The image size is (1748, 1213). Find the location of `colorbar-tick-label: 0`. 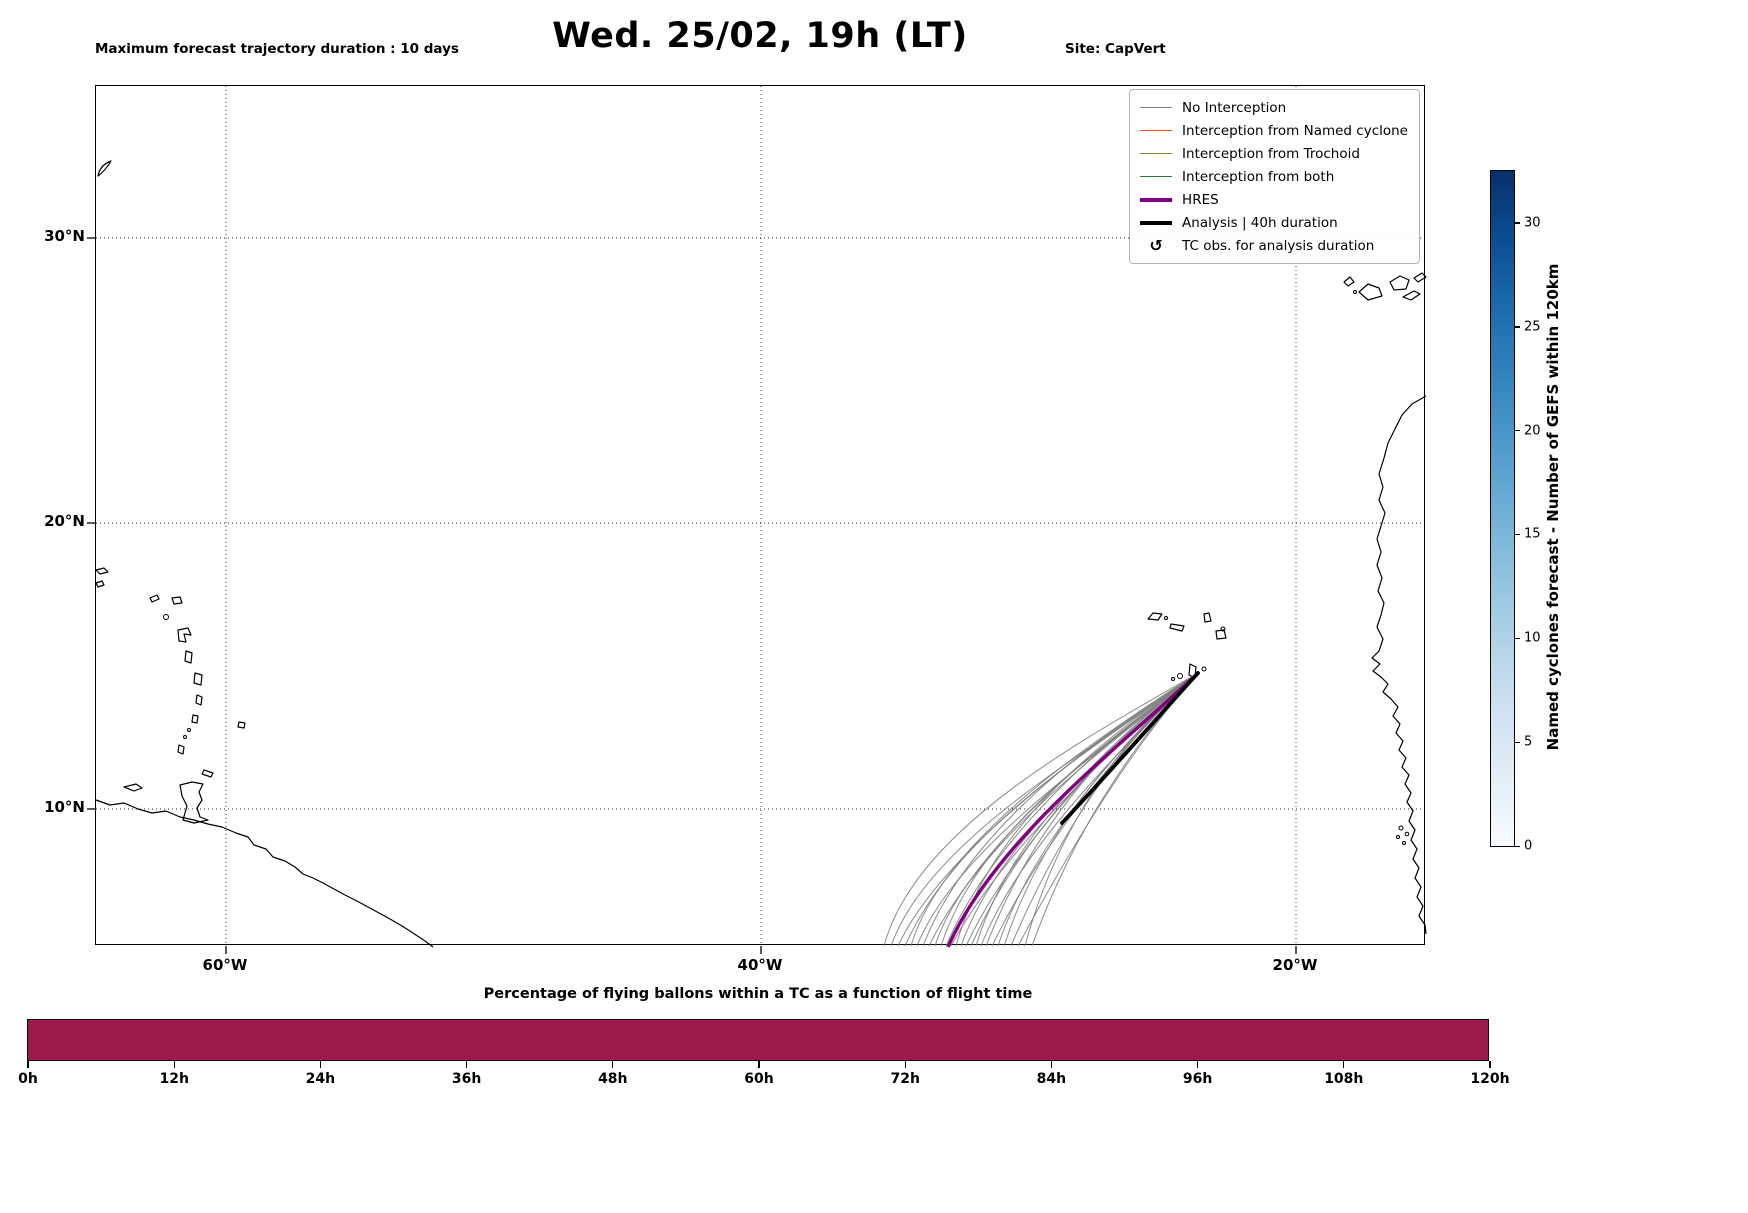

colorbar-tick-label: 0 is located at coordinates (1528, 846).